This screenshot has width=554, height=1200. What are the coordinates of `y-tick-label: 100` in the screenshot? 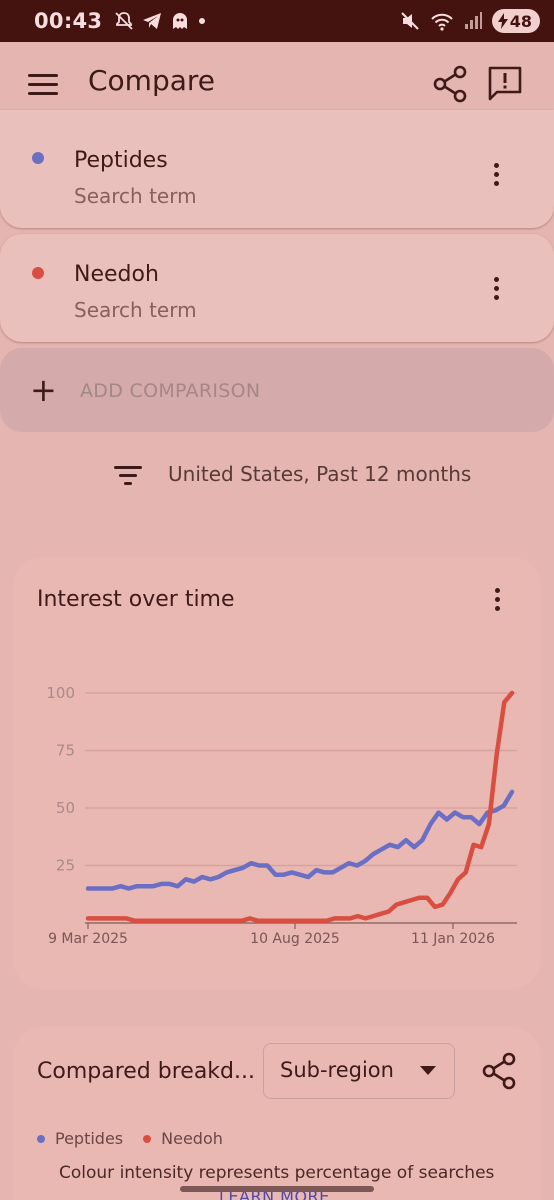 It's located at (60, 693).